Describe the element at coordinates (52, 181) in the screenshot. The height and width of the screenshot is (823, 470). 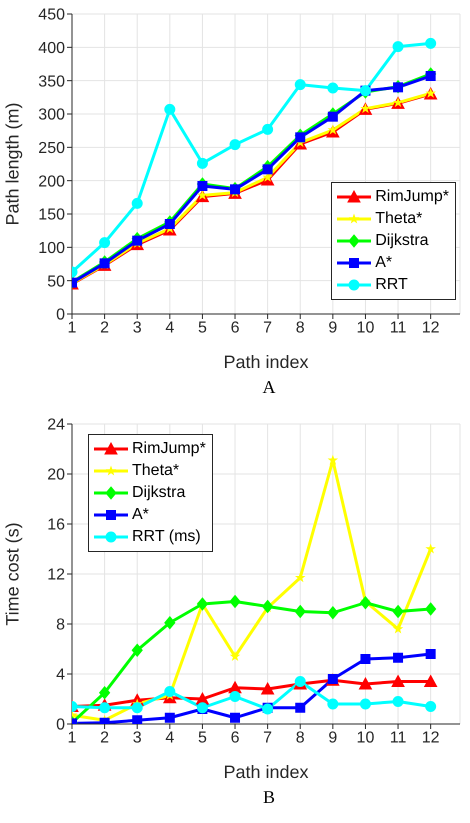
I see `y-tick-label: 200` at that location.